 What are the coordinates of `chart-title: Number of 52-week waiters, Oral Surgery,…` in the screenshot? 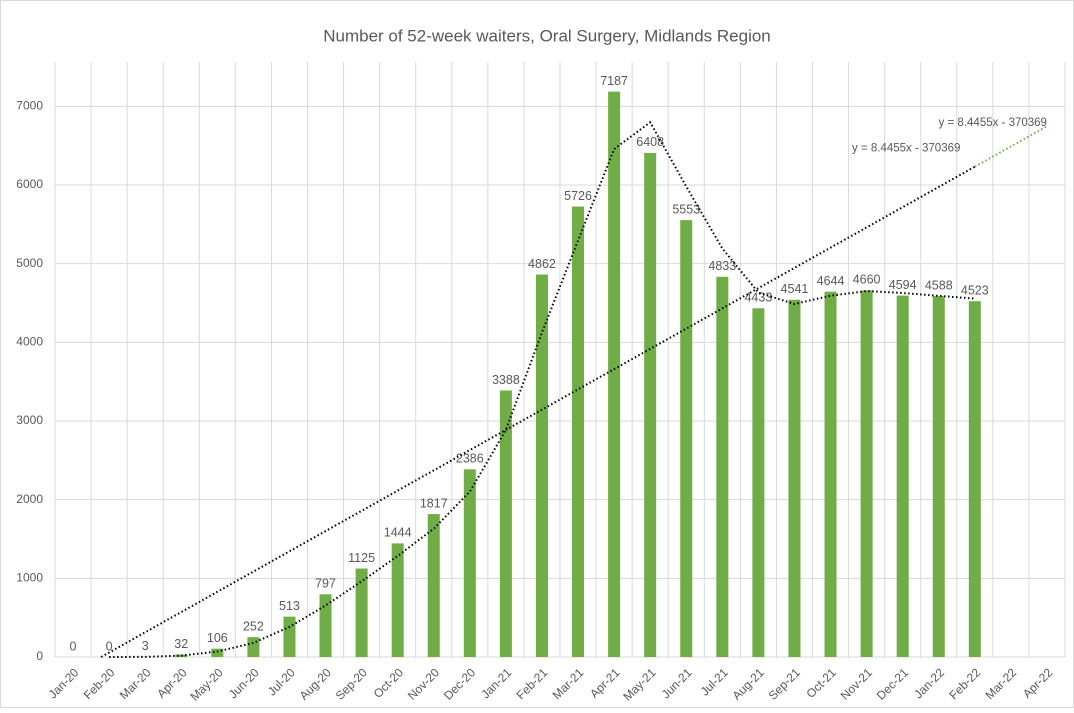 It's located at (547, 35).